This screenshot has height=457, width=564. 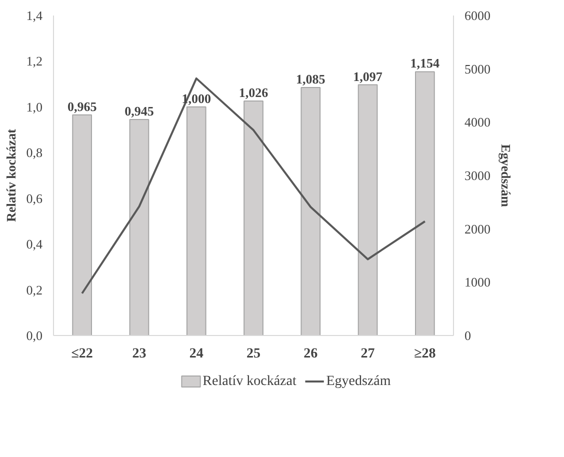 I want to click on x-tick-label: 27, so click(x=367, y=354).